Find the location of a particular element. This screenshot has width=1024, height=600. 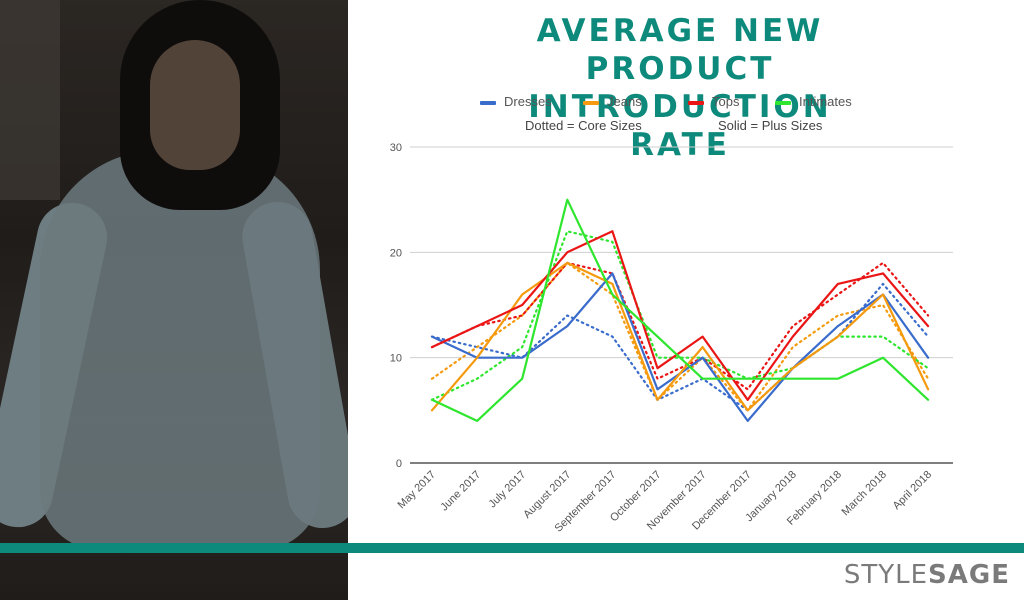

x-tick-label-11: April 2018 is located at coordinates (913, 491).